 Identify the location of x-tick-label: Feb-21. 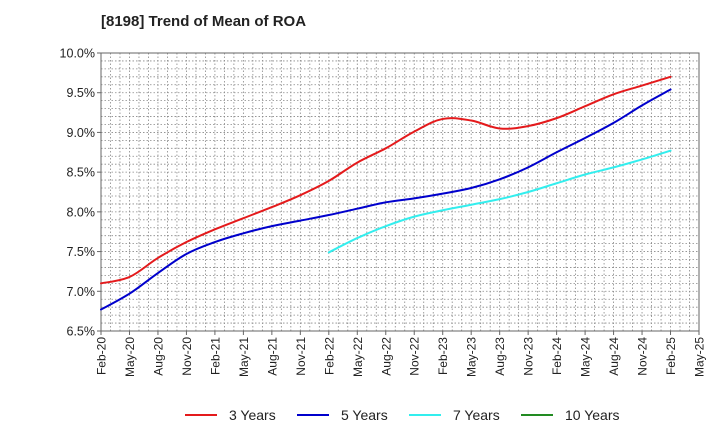
(215, 356).